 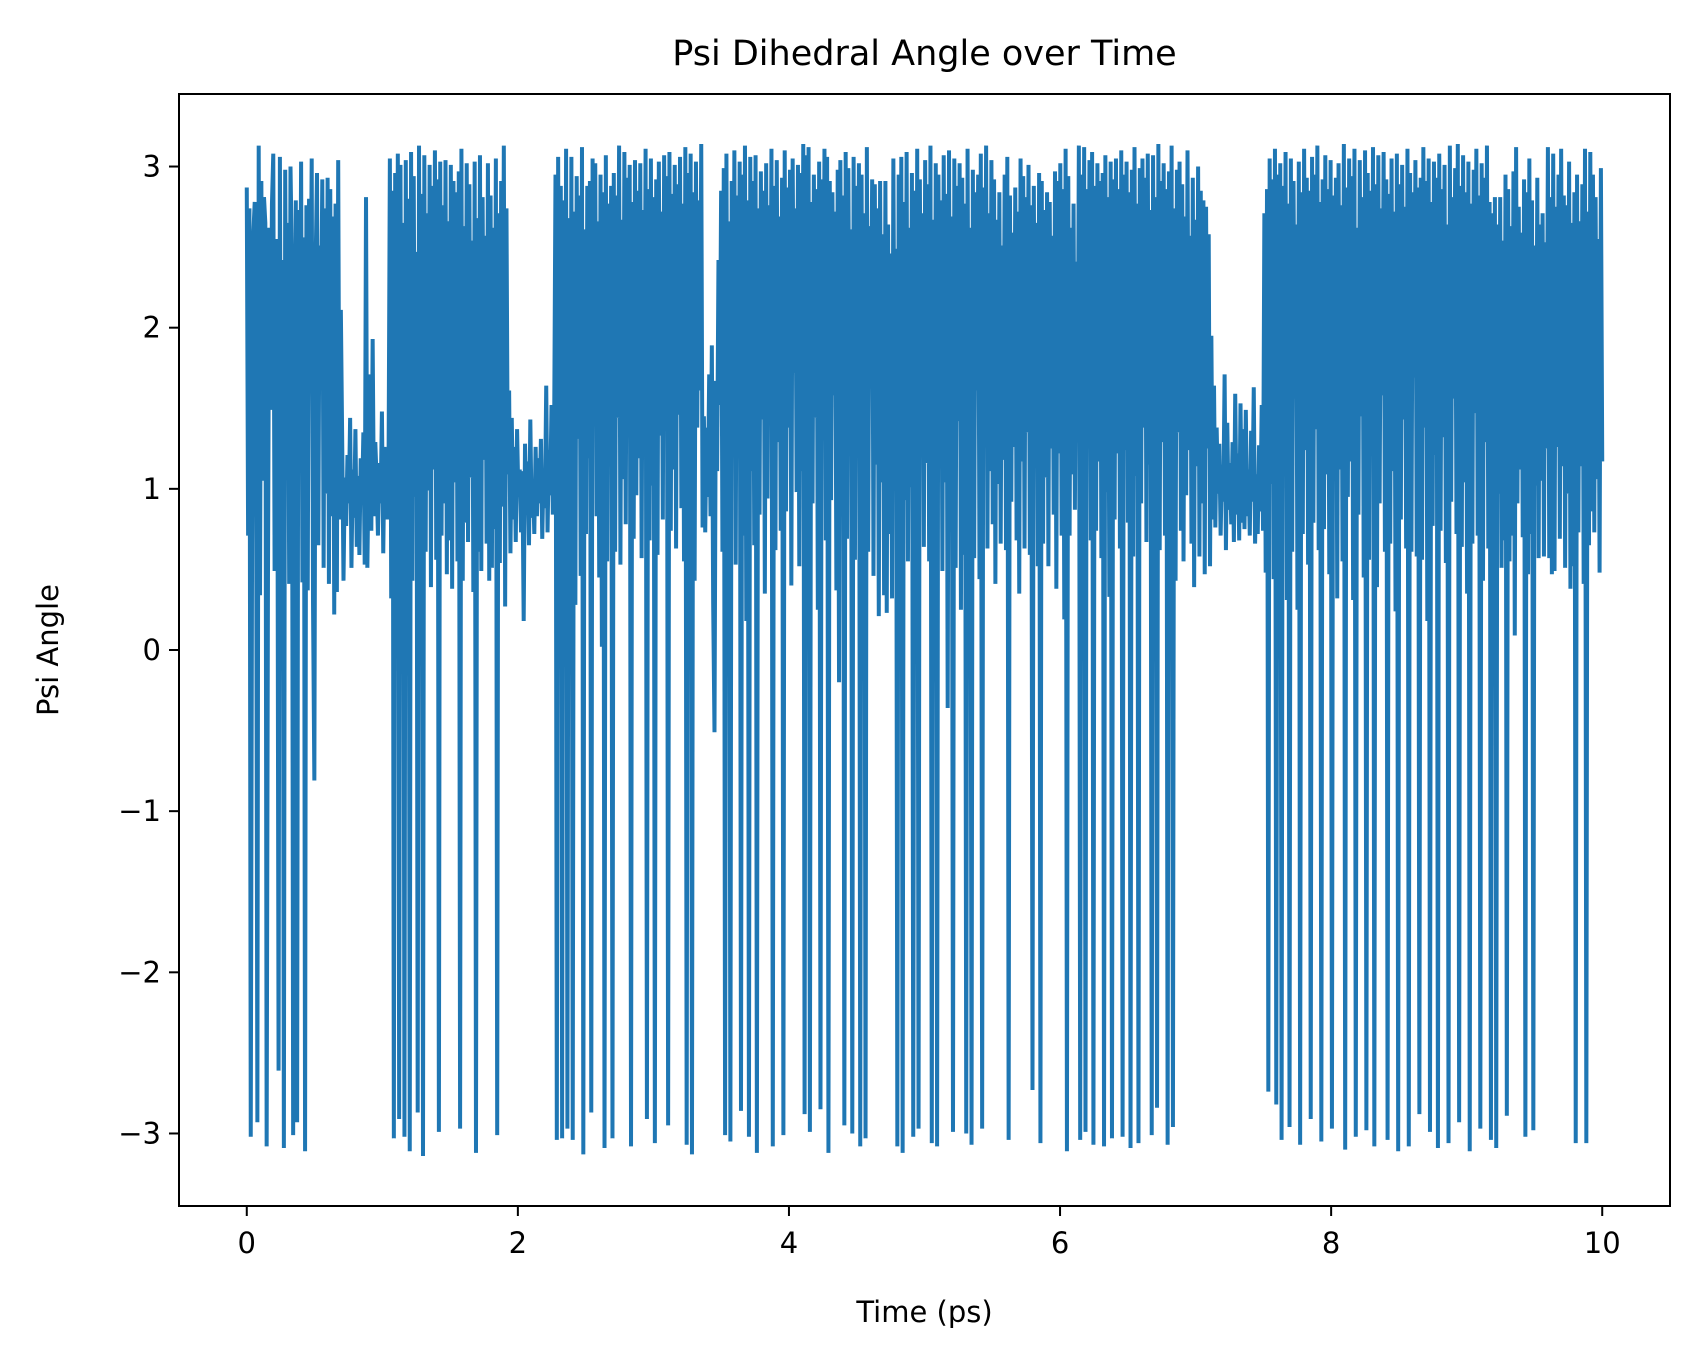 I want to click on y-tick-label: −3, so click(x=139, y=1133).